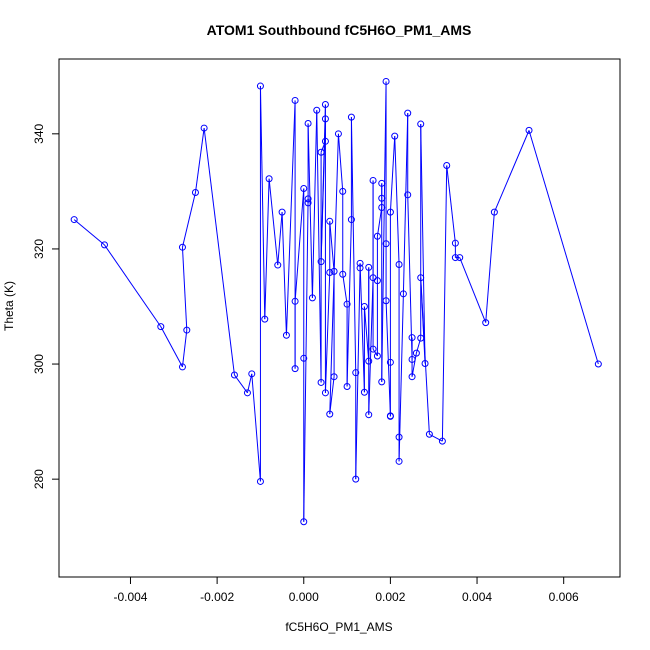  Describe the element at coordinates (304, 597) in the screenshot. I see `x-tick-label: 0.000` at that location.